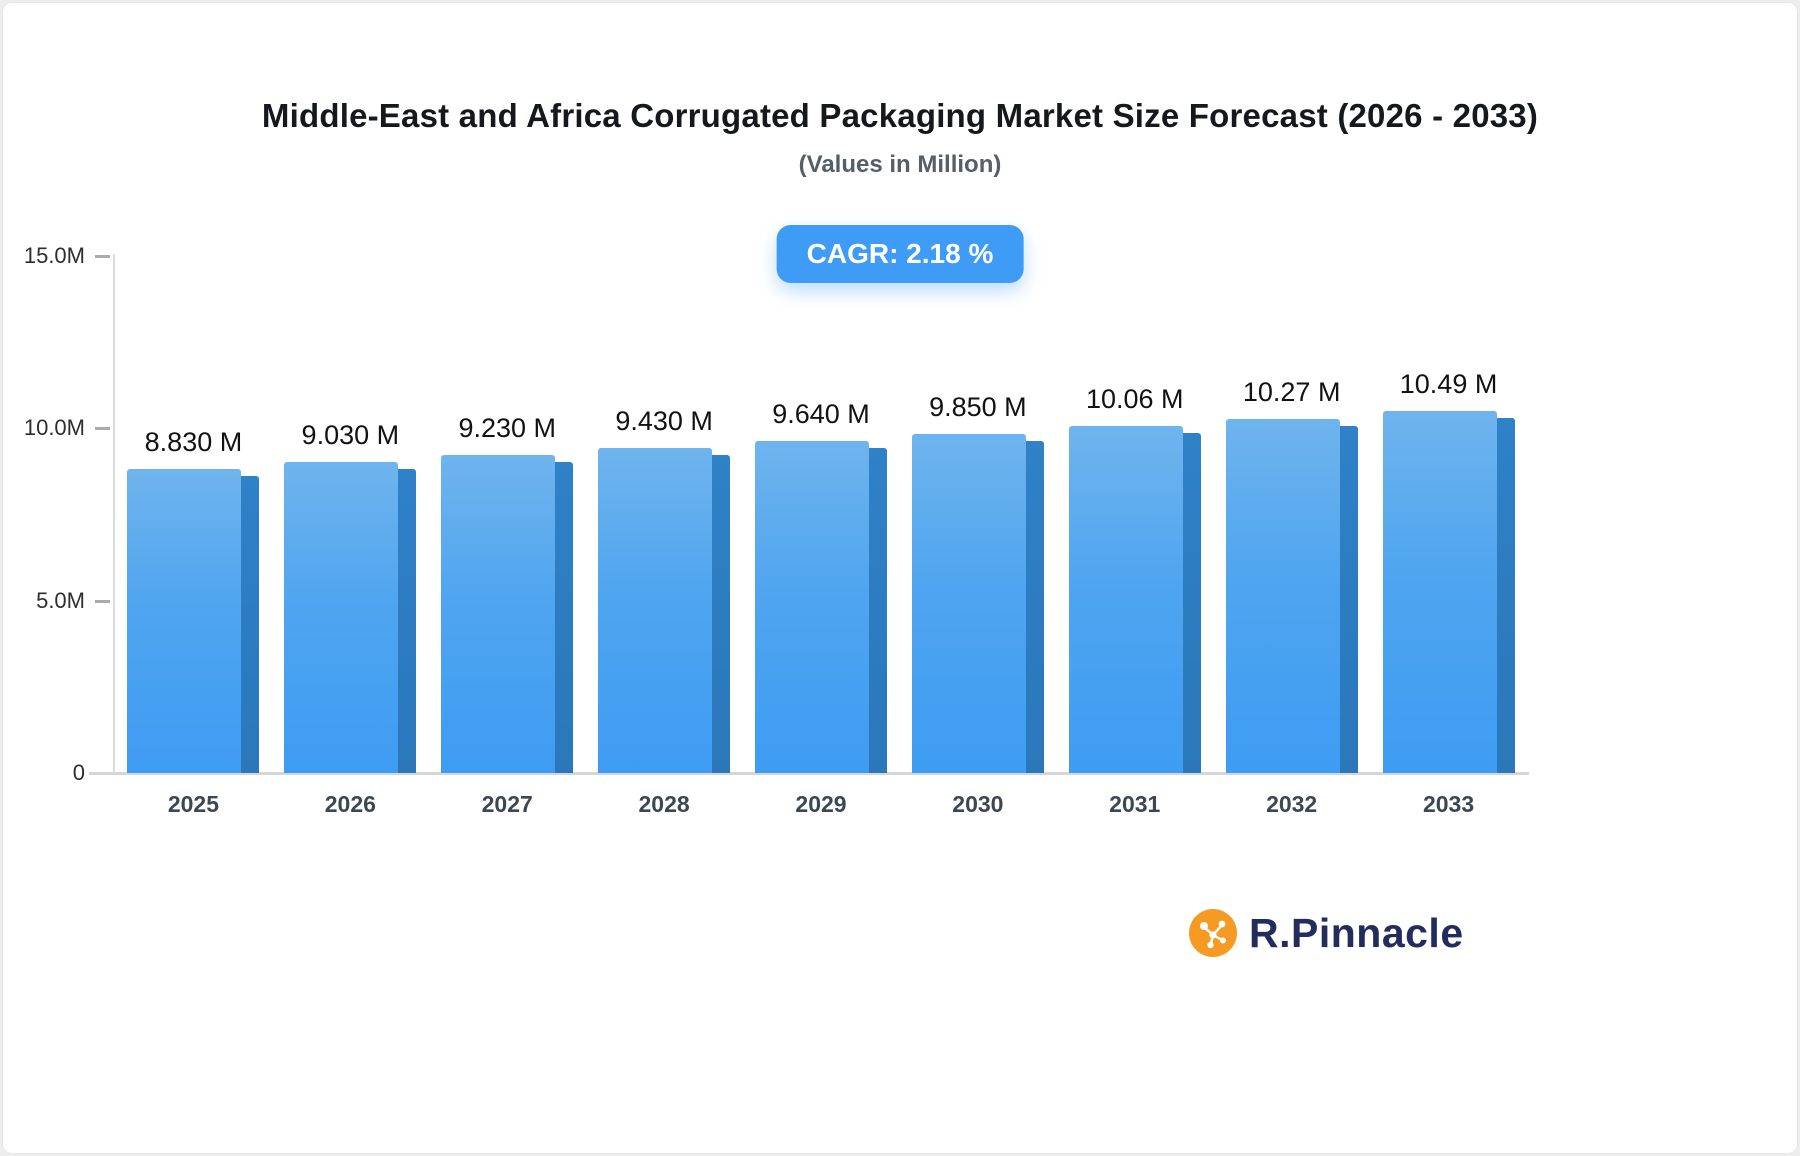 The image size is (1800, 1156). What do you see at coordinates (507, 804) in the screenshot?
I see `x-axis-label-2027: 2027` at bounding box center [507, 804].